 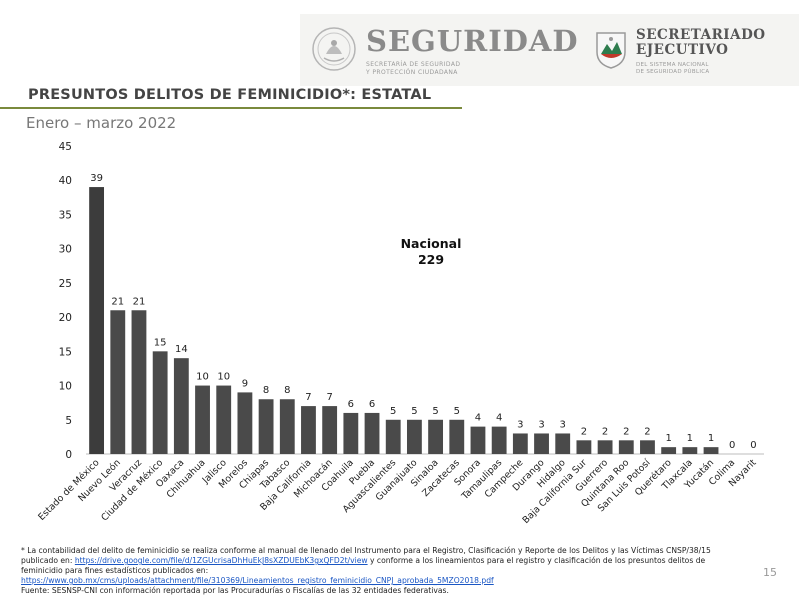 I want to click on secretariado-wordmark: SECRETARIADO EJECUTIVO, so click(x=701, y=43).